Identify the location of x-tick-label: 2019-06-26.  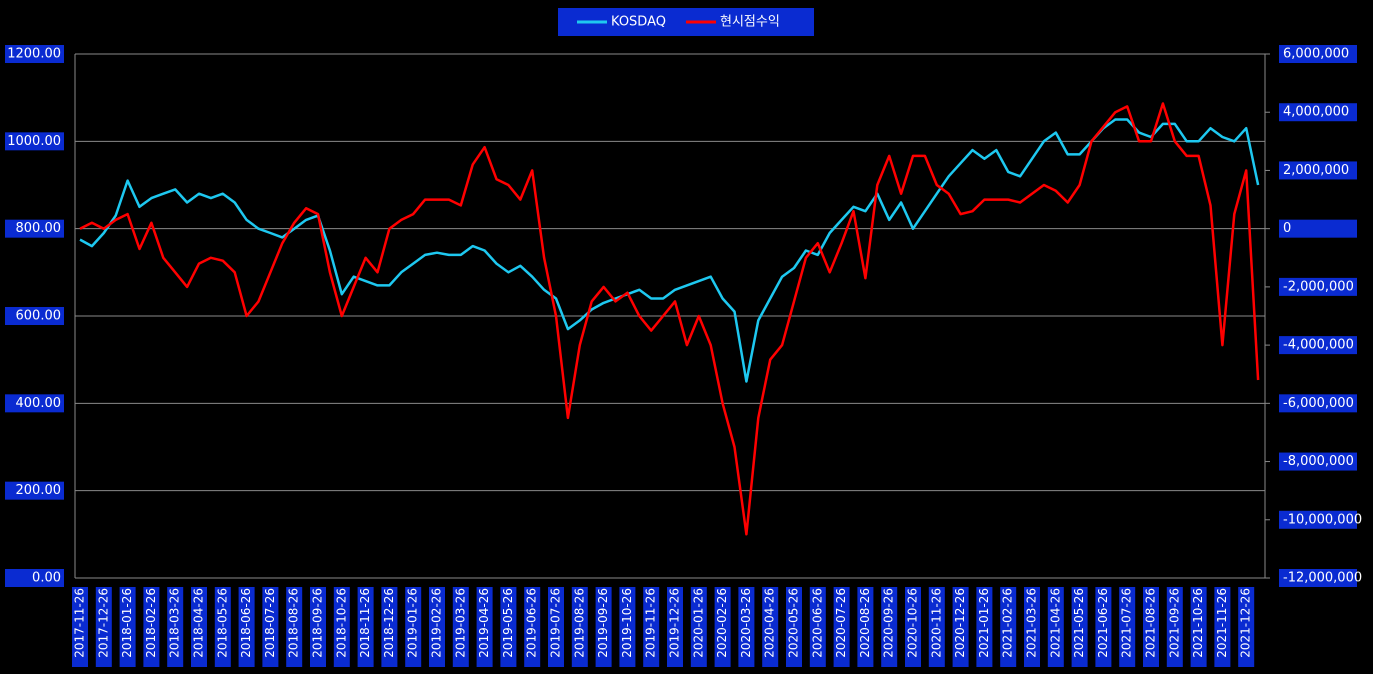
(532, 623).